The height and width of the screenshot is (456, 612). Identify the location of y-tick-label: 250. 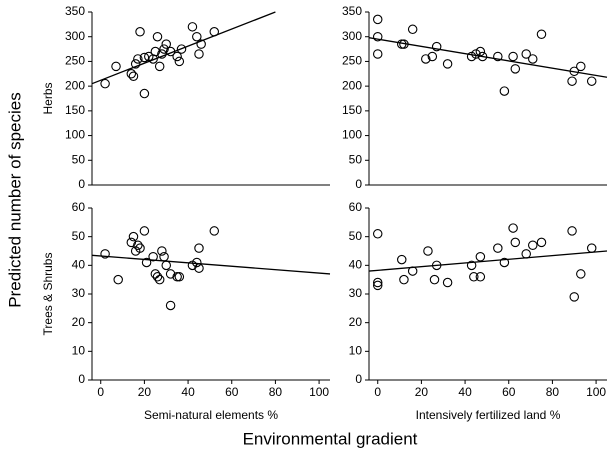
(75, 61).